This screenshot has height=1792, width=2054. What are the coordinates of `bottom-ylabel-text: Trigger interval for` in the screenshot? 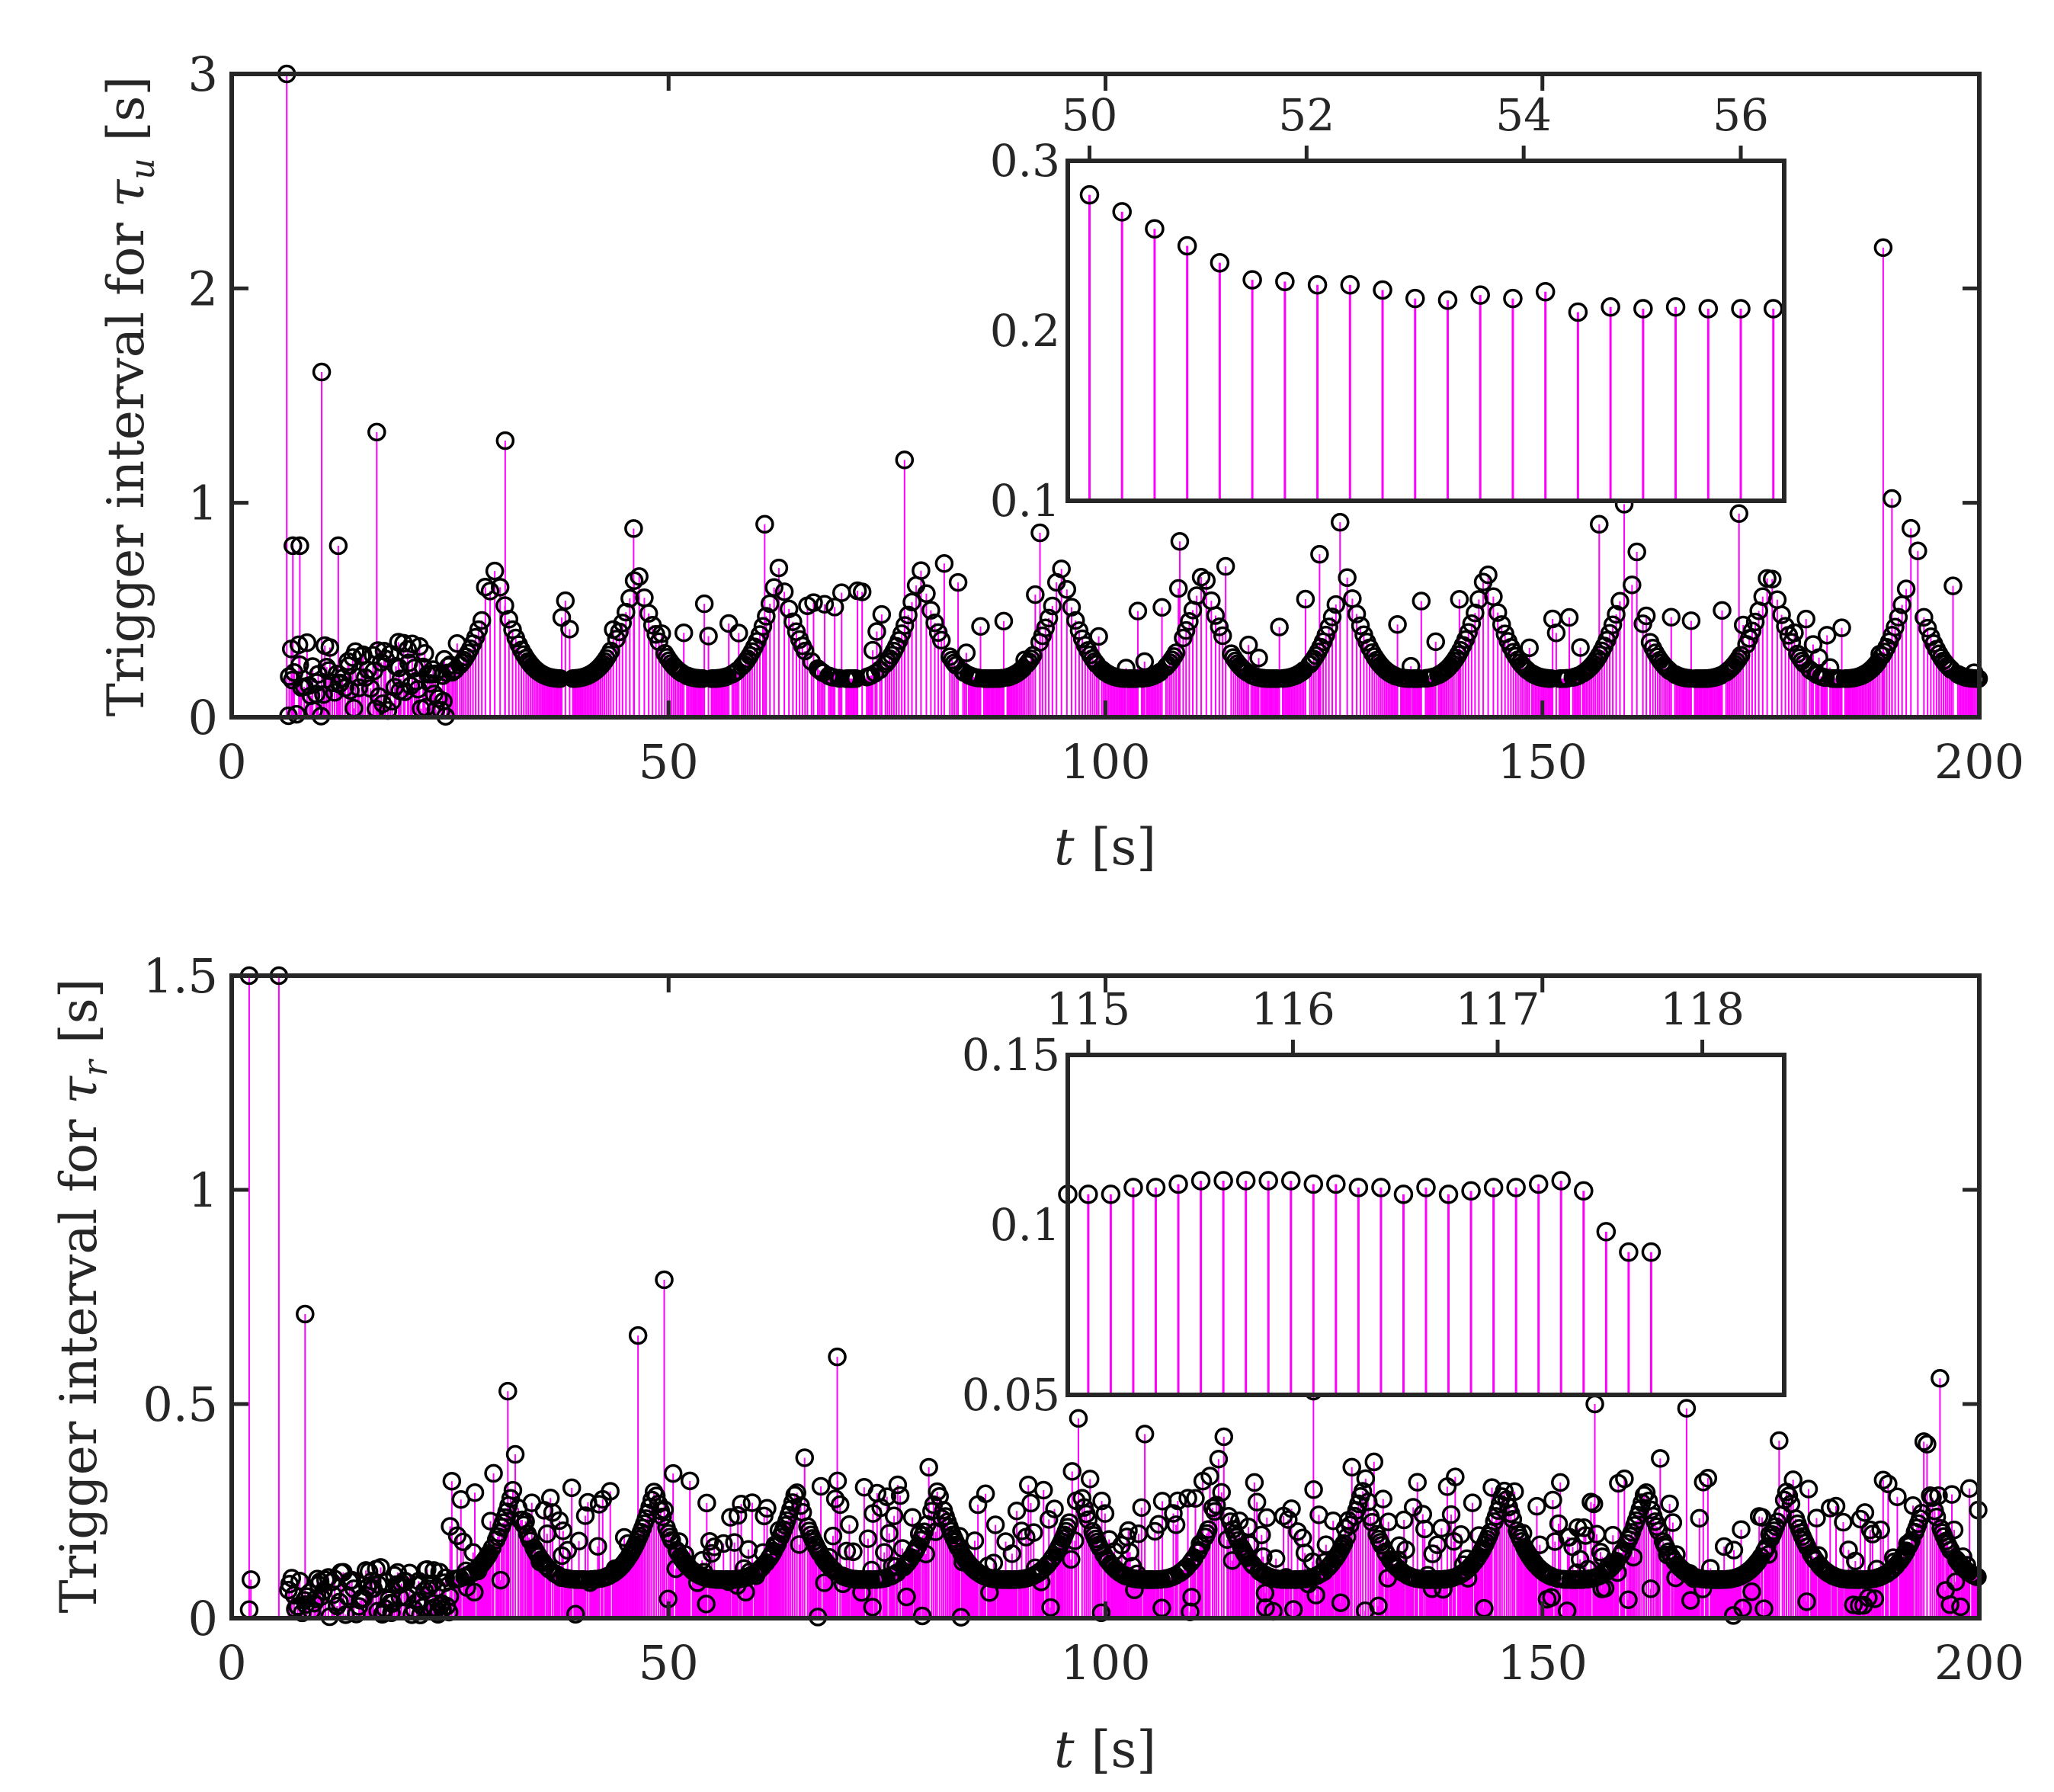 It's located at (79, 1366).